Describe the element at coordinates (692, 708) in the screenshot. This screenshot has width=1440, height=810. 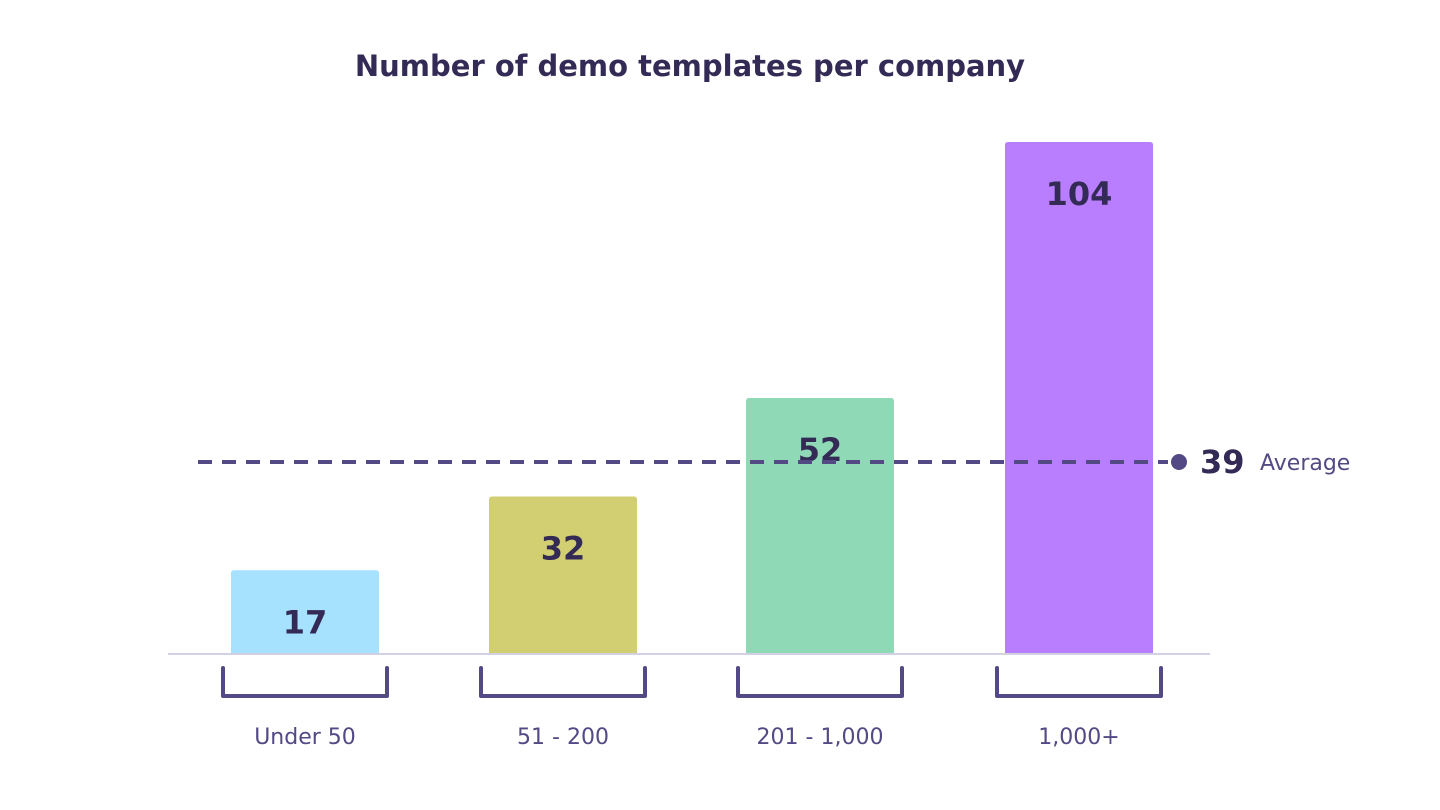
I see `category-labels-layer: Under 50 51 - 200 201 - 1,000 1,000+` at that location.